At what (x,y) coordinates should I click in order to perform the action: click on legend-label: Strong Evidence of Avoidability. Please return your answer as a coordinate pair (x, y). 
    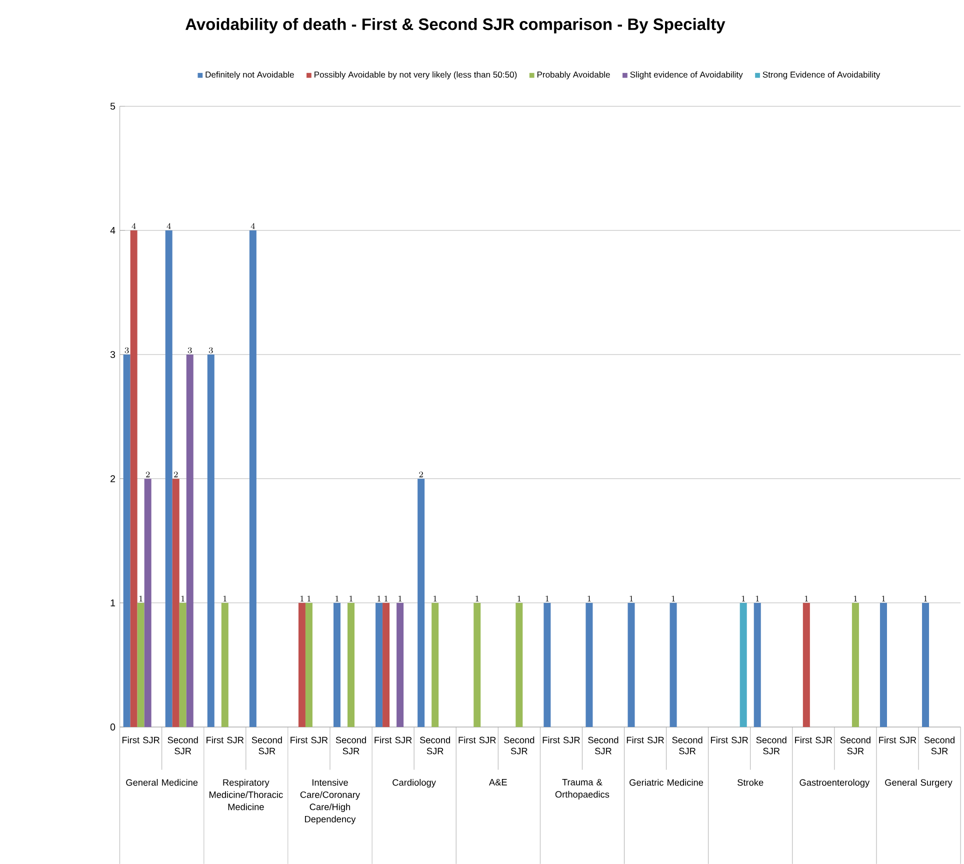
    Looking at the image, I should click on (821, 75).